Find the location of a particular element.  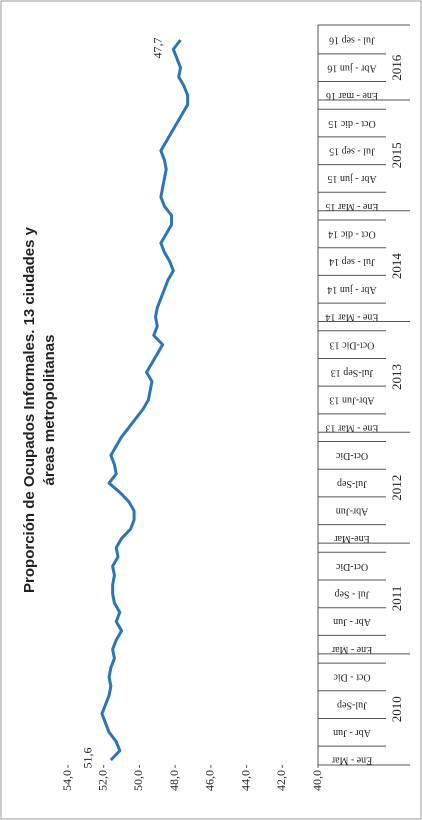

x-tick-label: Abr - jun 14 is located at coordinates (351, 289).